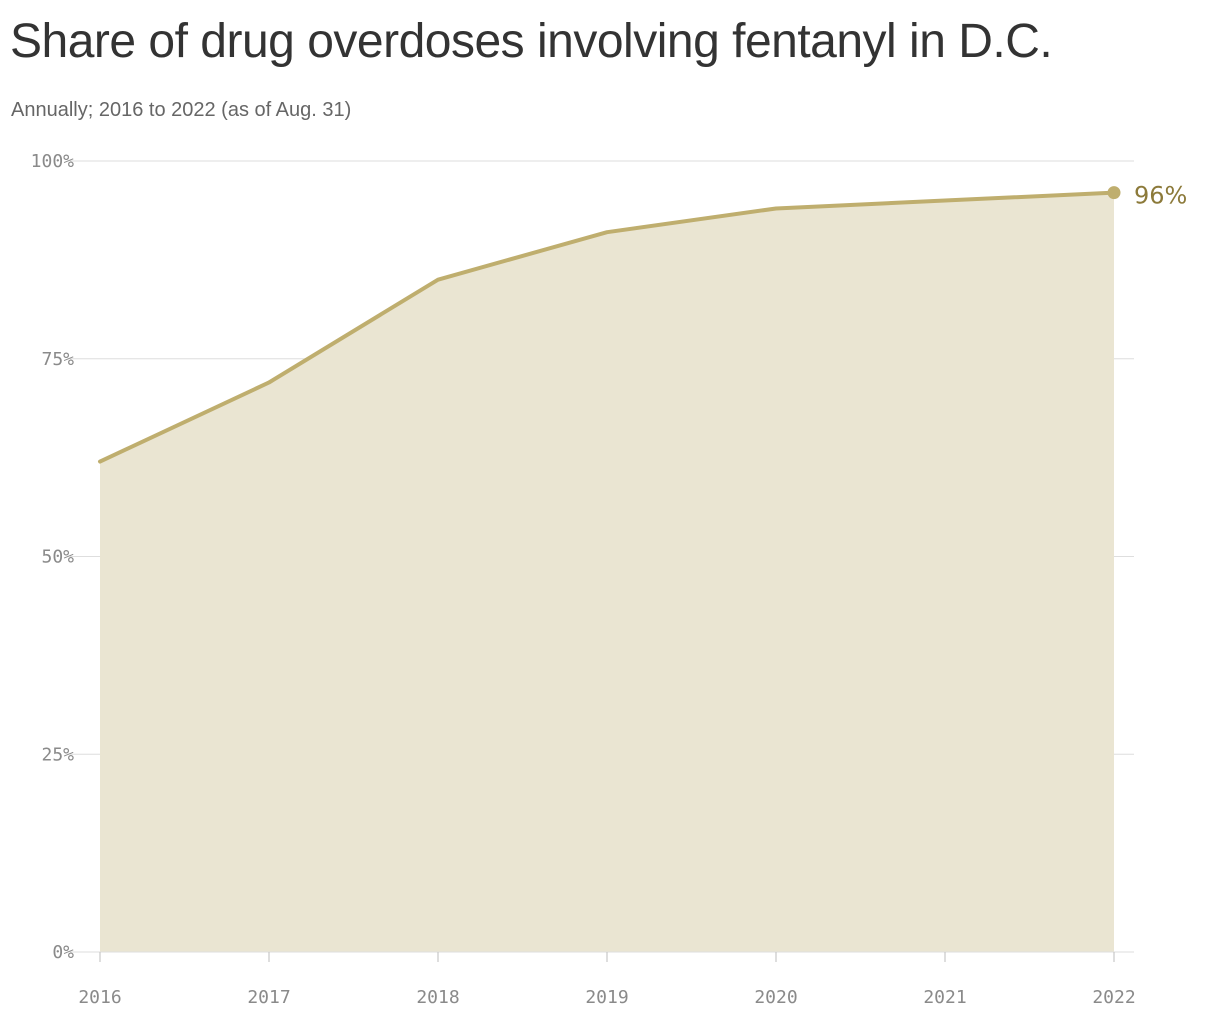 The width and height of the screenshot is (1220, 1020). I want to click on chart-subtitle: Annually; 2016 to 2022 (as of Aug. 31), so click(181, 110).